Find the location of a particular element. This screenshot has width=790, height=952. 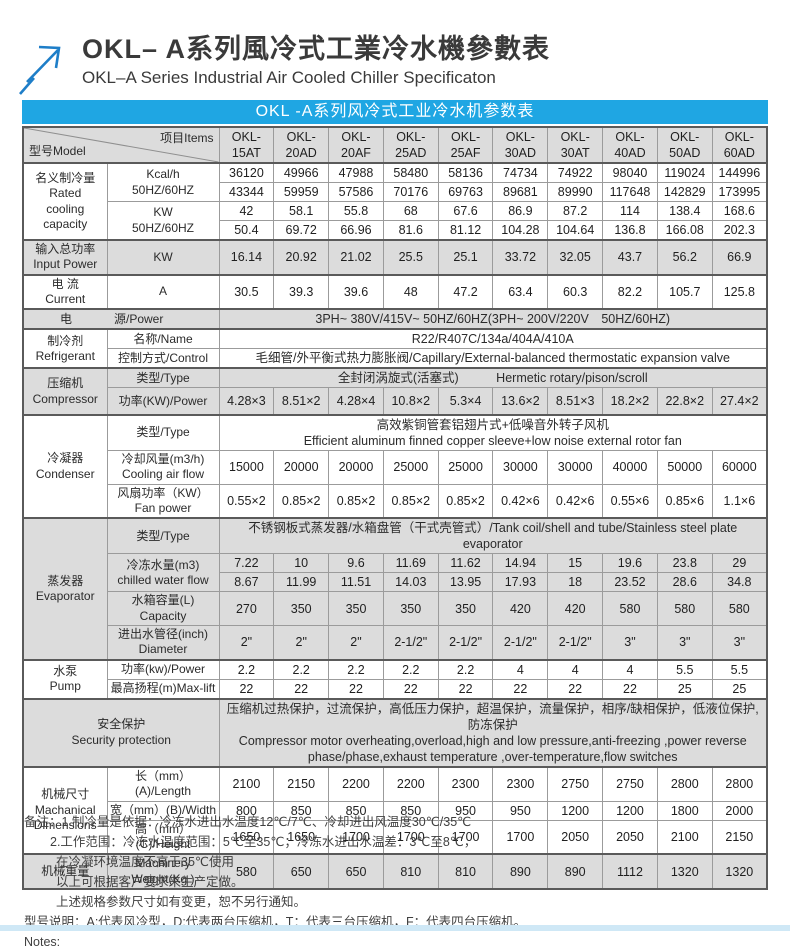

value-cell: 136.8 is located at coordinates (630, 230).